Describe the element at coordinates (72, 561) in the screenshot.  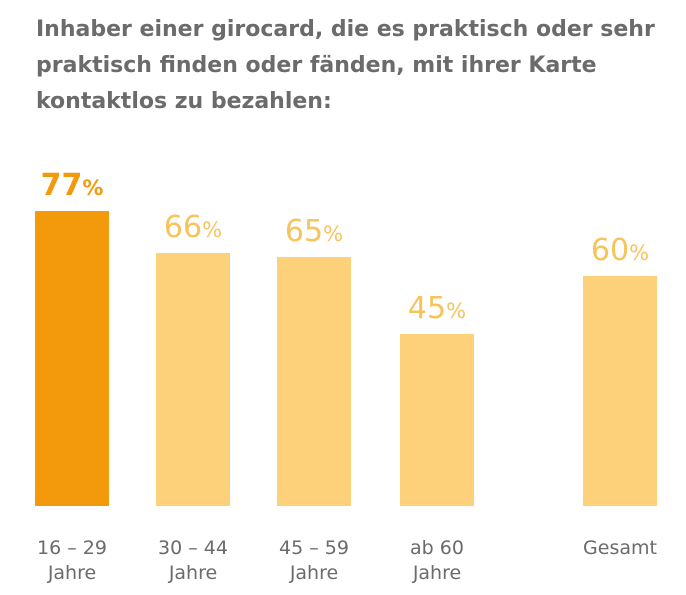
I see `category-label-0: 16 – 29 Jahre` at that location.